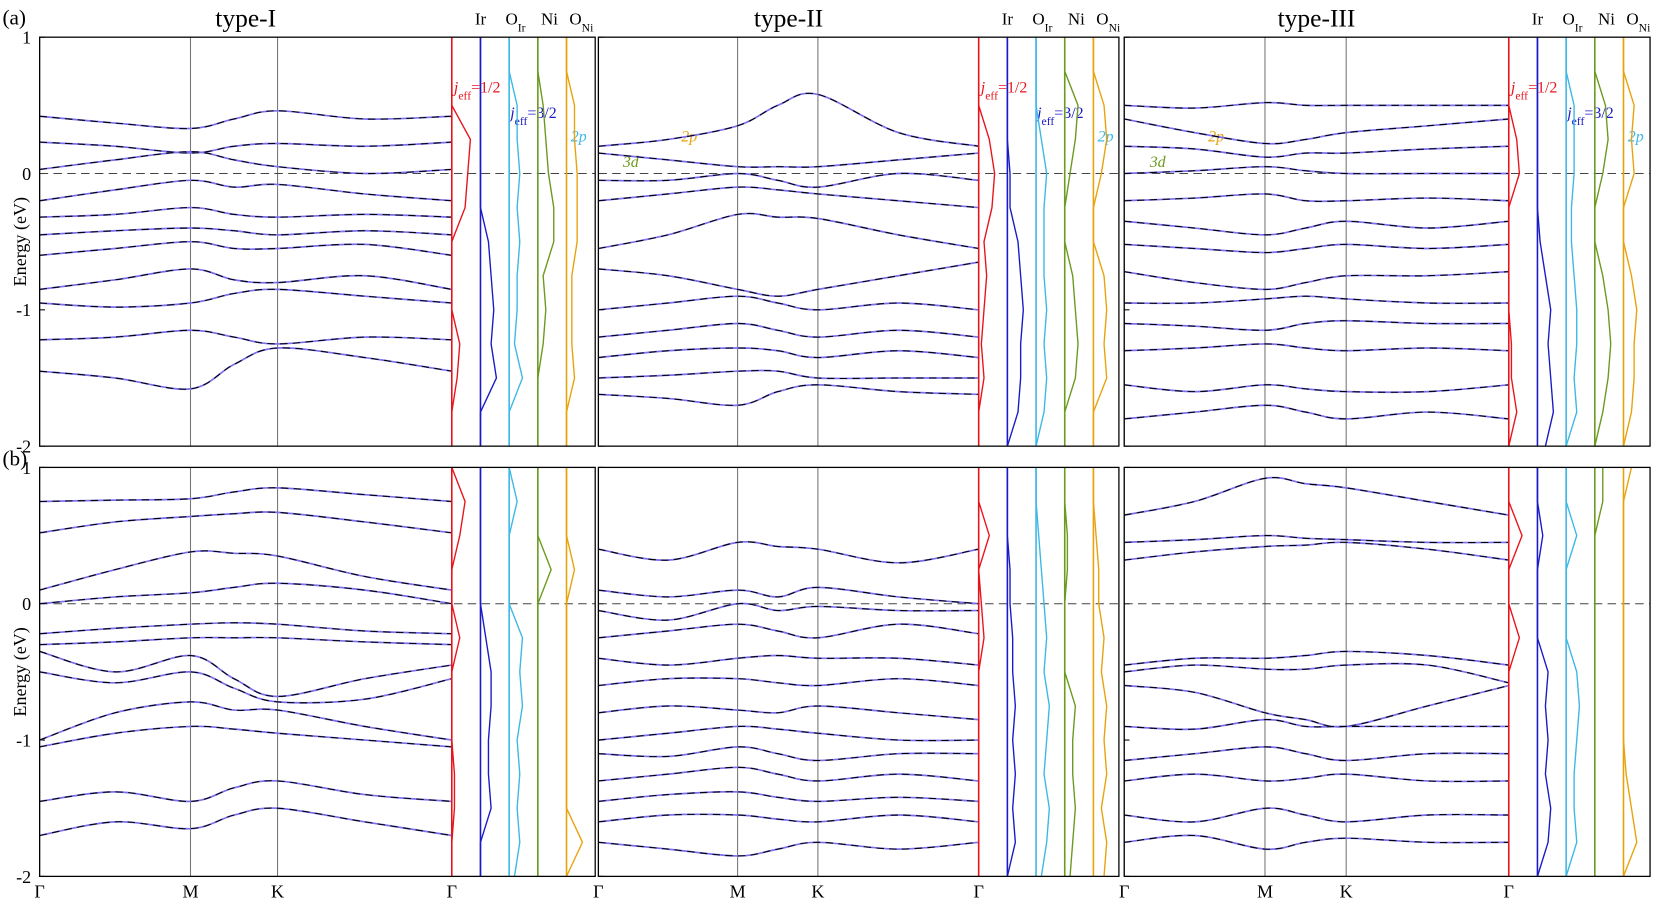 The height and width of the screenshot is (904, 1661). I want to click on annotation-part: eff, so click(521, 120).